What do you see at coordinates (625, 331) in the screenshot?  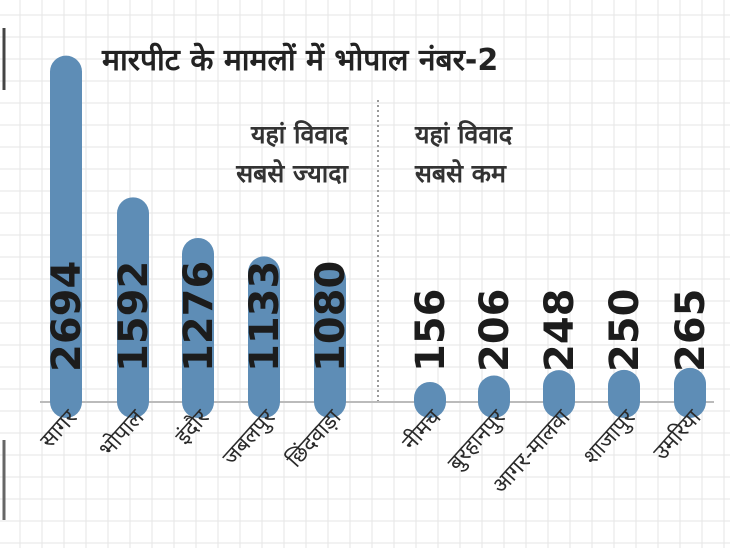 I see `bar-value-label: 250` at bounding box center [625, 331].